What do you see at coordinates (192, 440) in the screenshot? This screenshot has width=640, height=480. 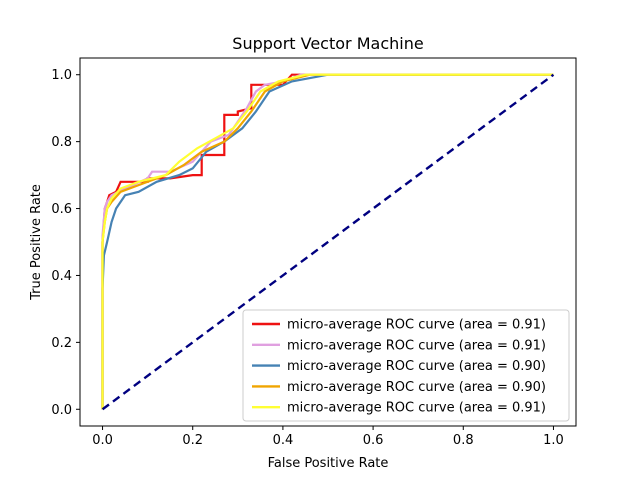 I see `x-tick-label-1: 0.2` at bounding box center [192, 440].